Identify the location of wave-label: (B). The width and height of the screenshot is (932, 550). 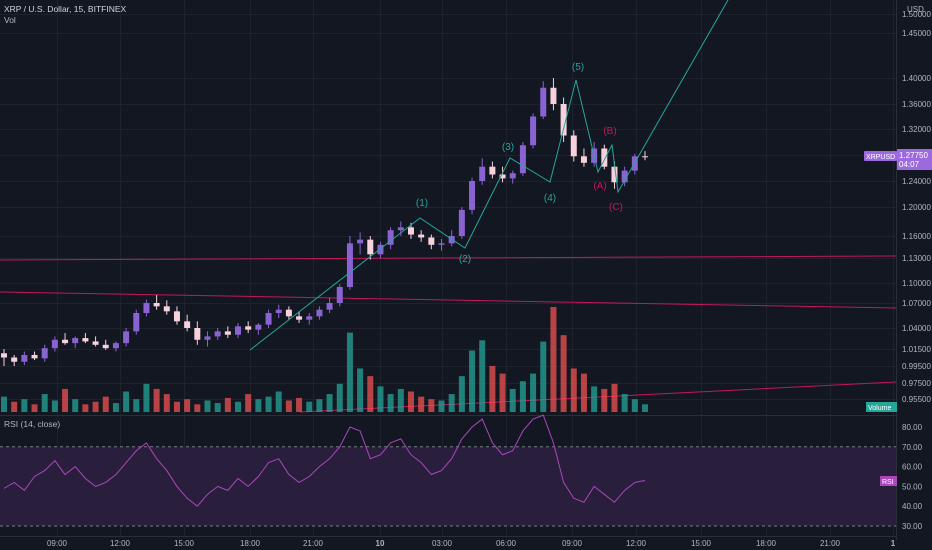
(609, 131).